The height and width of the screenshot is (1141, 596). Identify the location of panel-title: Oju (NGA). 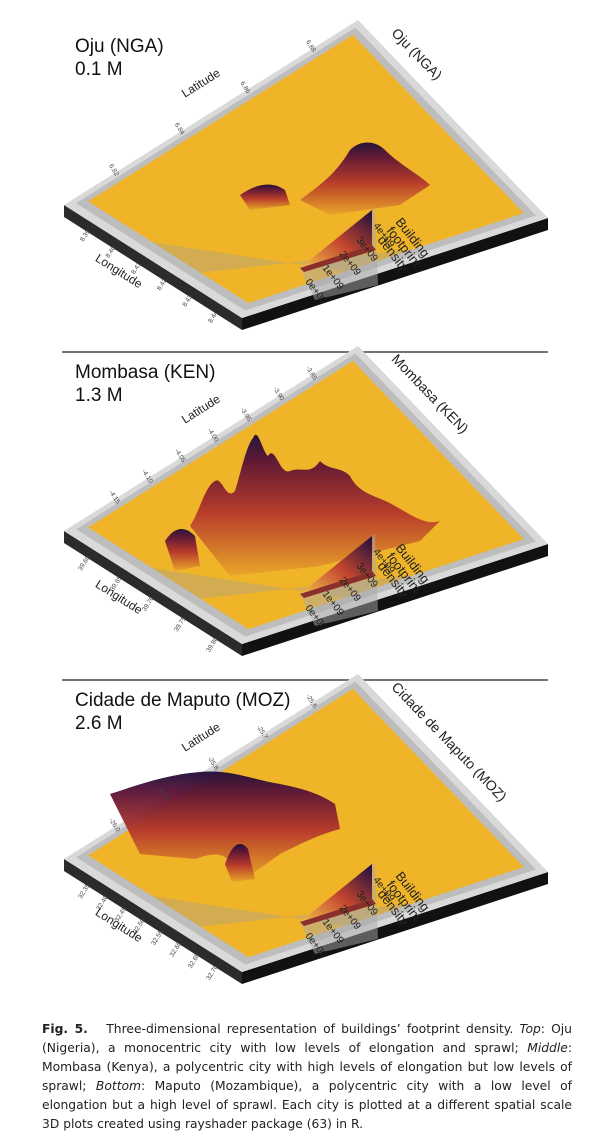
(119, 46).